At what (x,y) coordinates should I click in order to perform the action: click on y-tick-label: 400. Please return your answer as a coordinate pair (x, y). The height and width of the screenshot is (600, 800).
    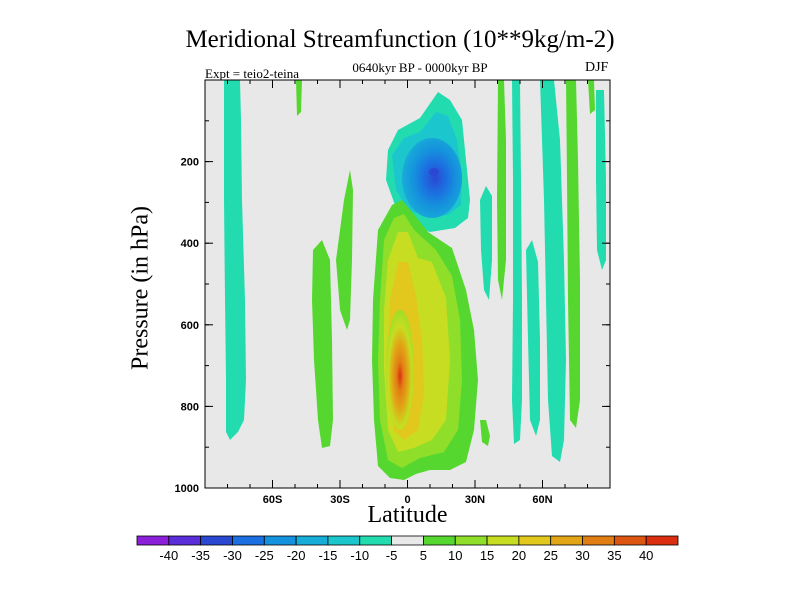
    Looking at the image, I should click on (190, 244).